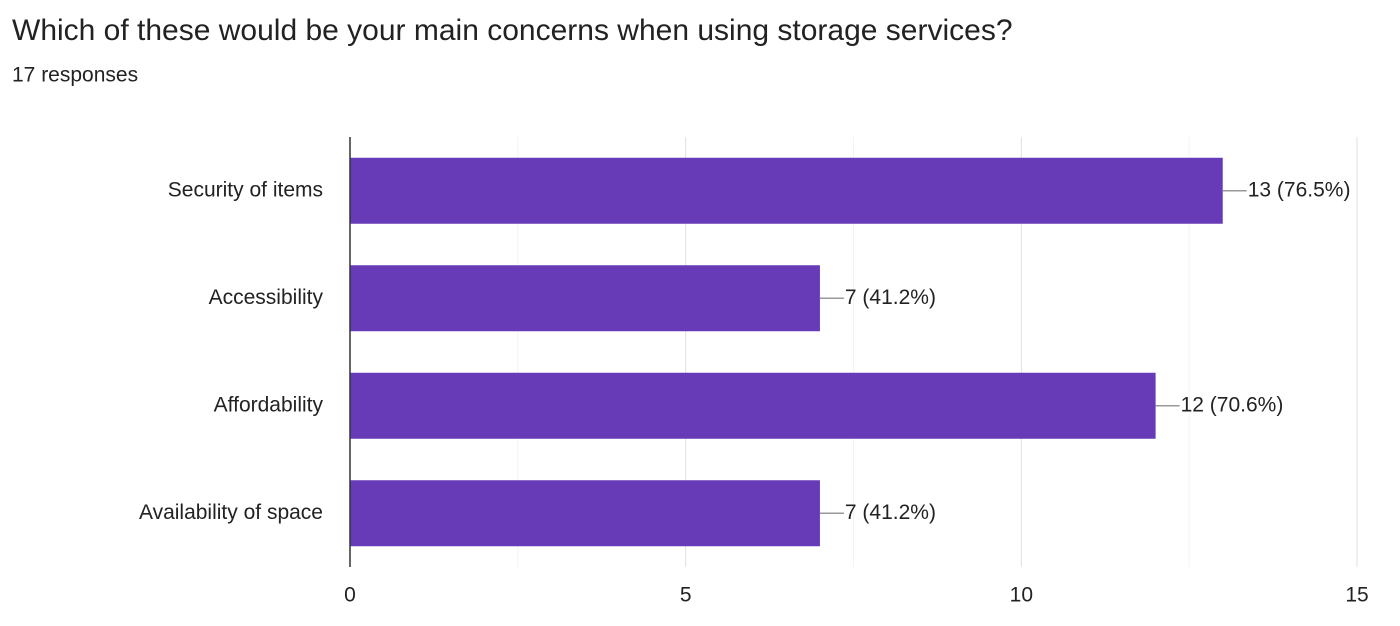 This screenshot has width=1400, height=626. Describe the element at coordinates (75, 75) in the screenshot. I see `chart-subtitle: 17 responses` at that location.